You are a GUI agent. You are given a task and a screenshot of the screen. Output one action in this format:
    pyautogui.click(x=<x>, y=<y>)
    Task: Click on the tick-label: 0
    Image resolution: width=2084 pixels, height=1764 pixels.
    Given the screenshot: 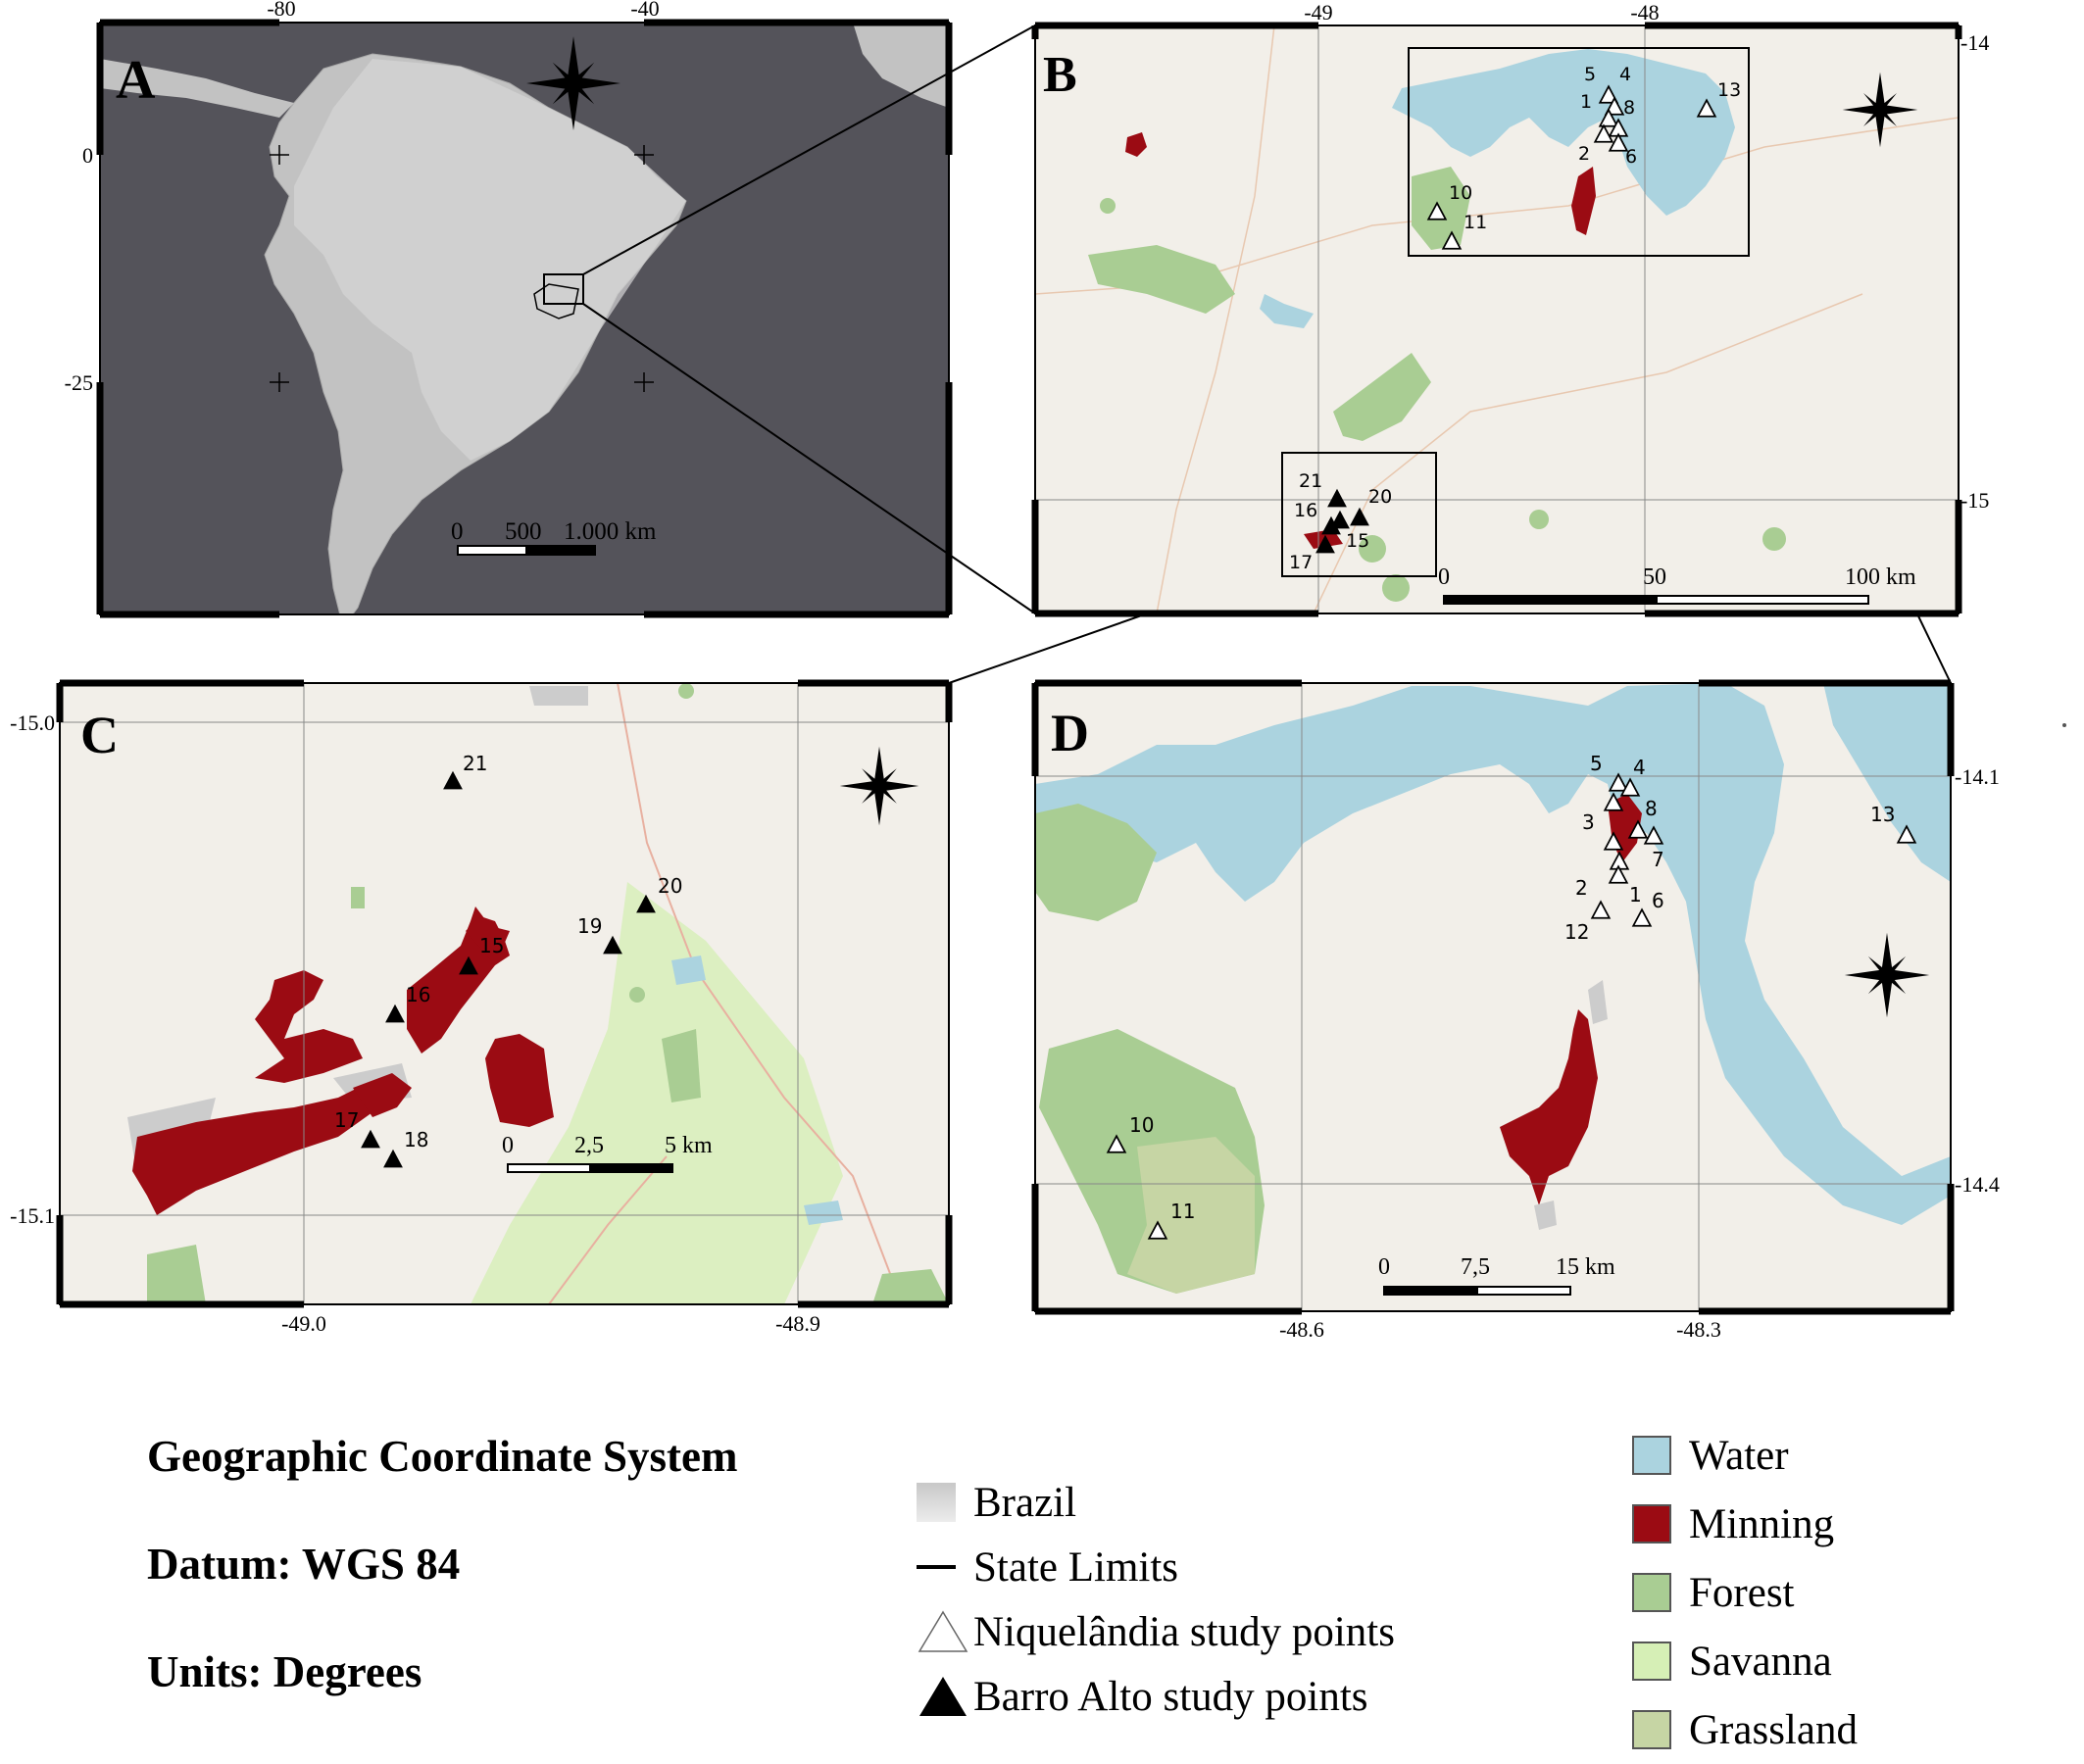 What is the action you would take?
    pyautogui.click(x=87, y=156)
    